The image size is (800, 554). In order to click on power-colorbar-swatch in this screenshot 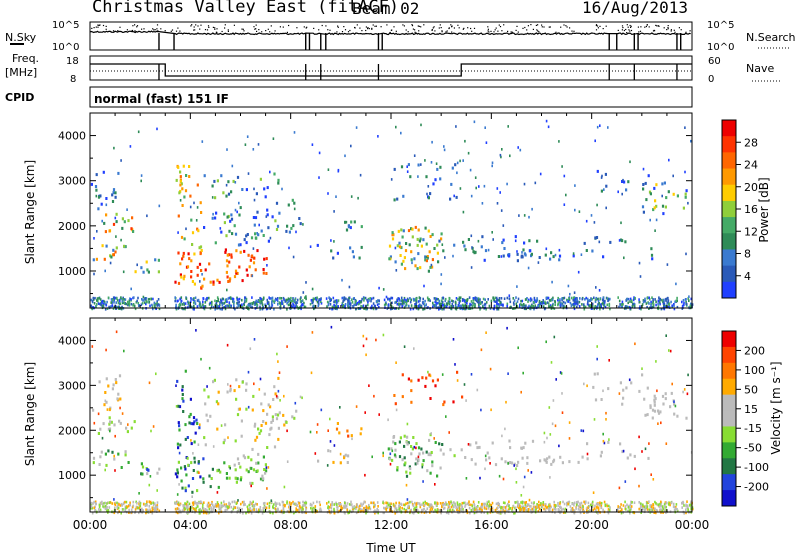, I will do `click(729, 290)`.